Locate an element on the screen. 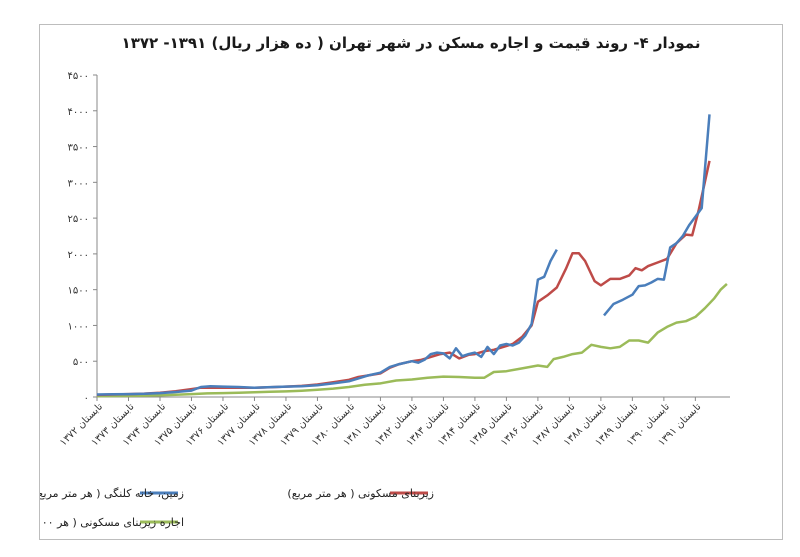 This screenshot has height=557, width=800. y-tick-label: ۲۰۰۰ is located at coordinates (78, 255).